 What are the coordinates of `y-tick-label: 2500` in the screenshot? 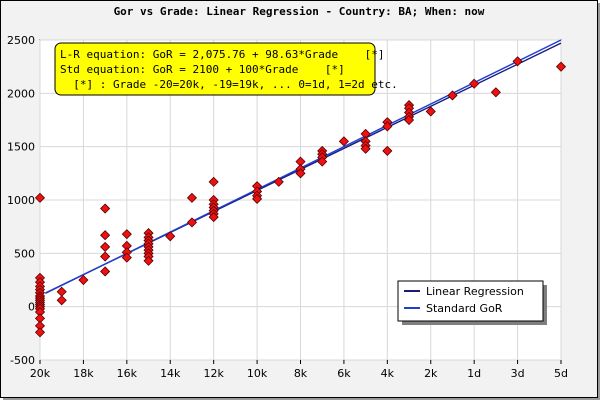 It's located at (21, 40).